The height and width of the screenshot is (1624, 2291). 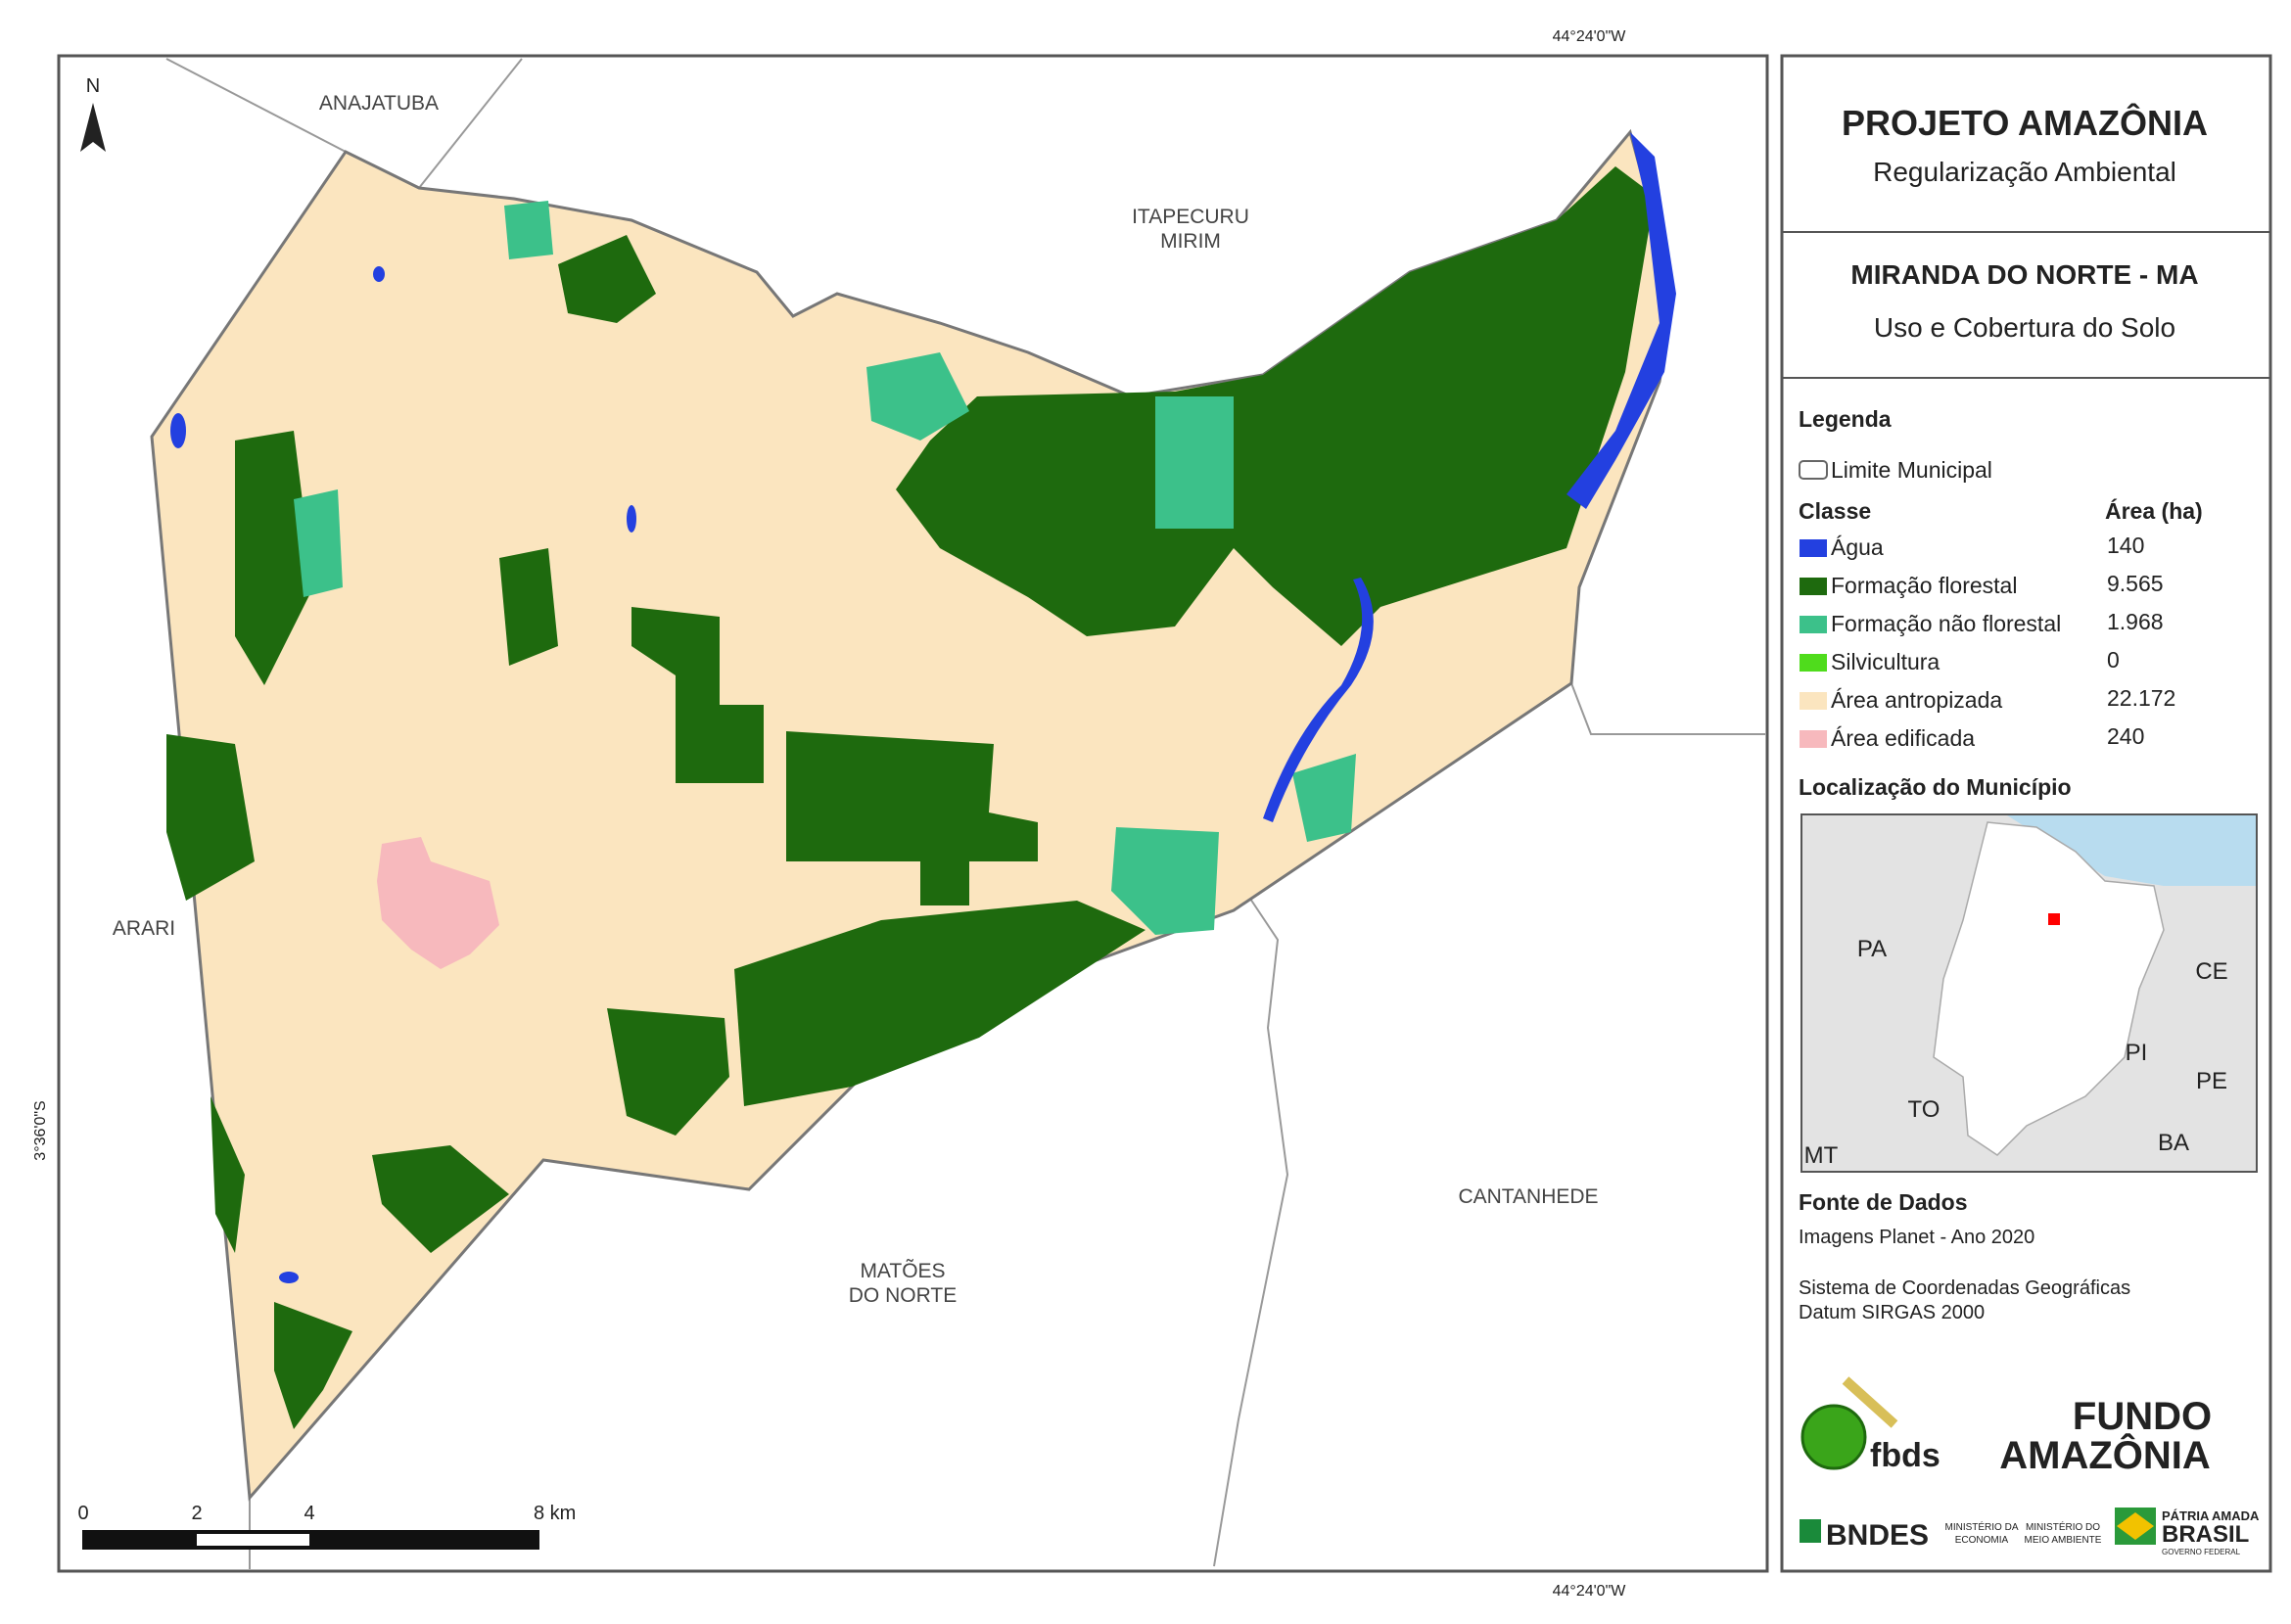 I want to click on subtitle: Regularização Ambiental, so click(x=2025, y=172).